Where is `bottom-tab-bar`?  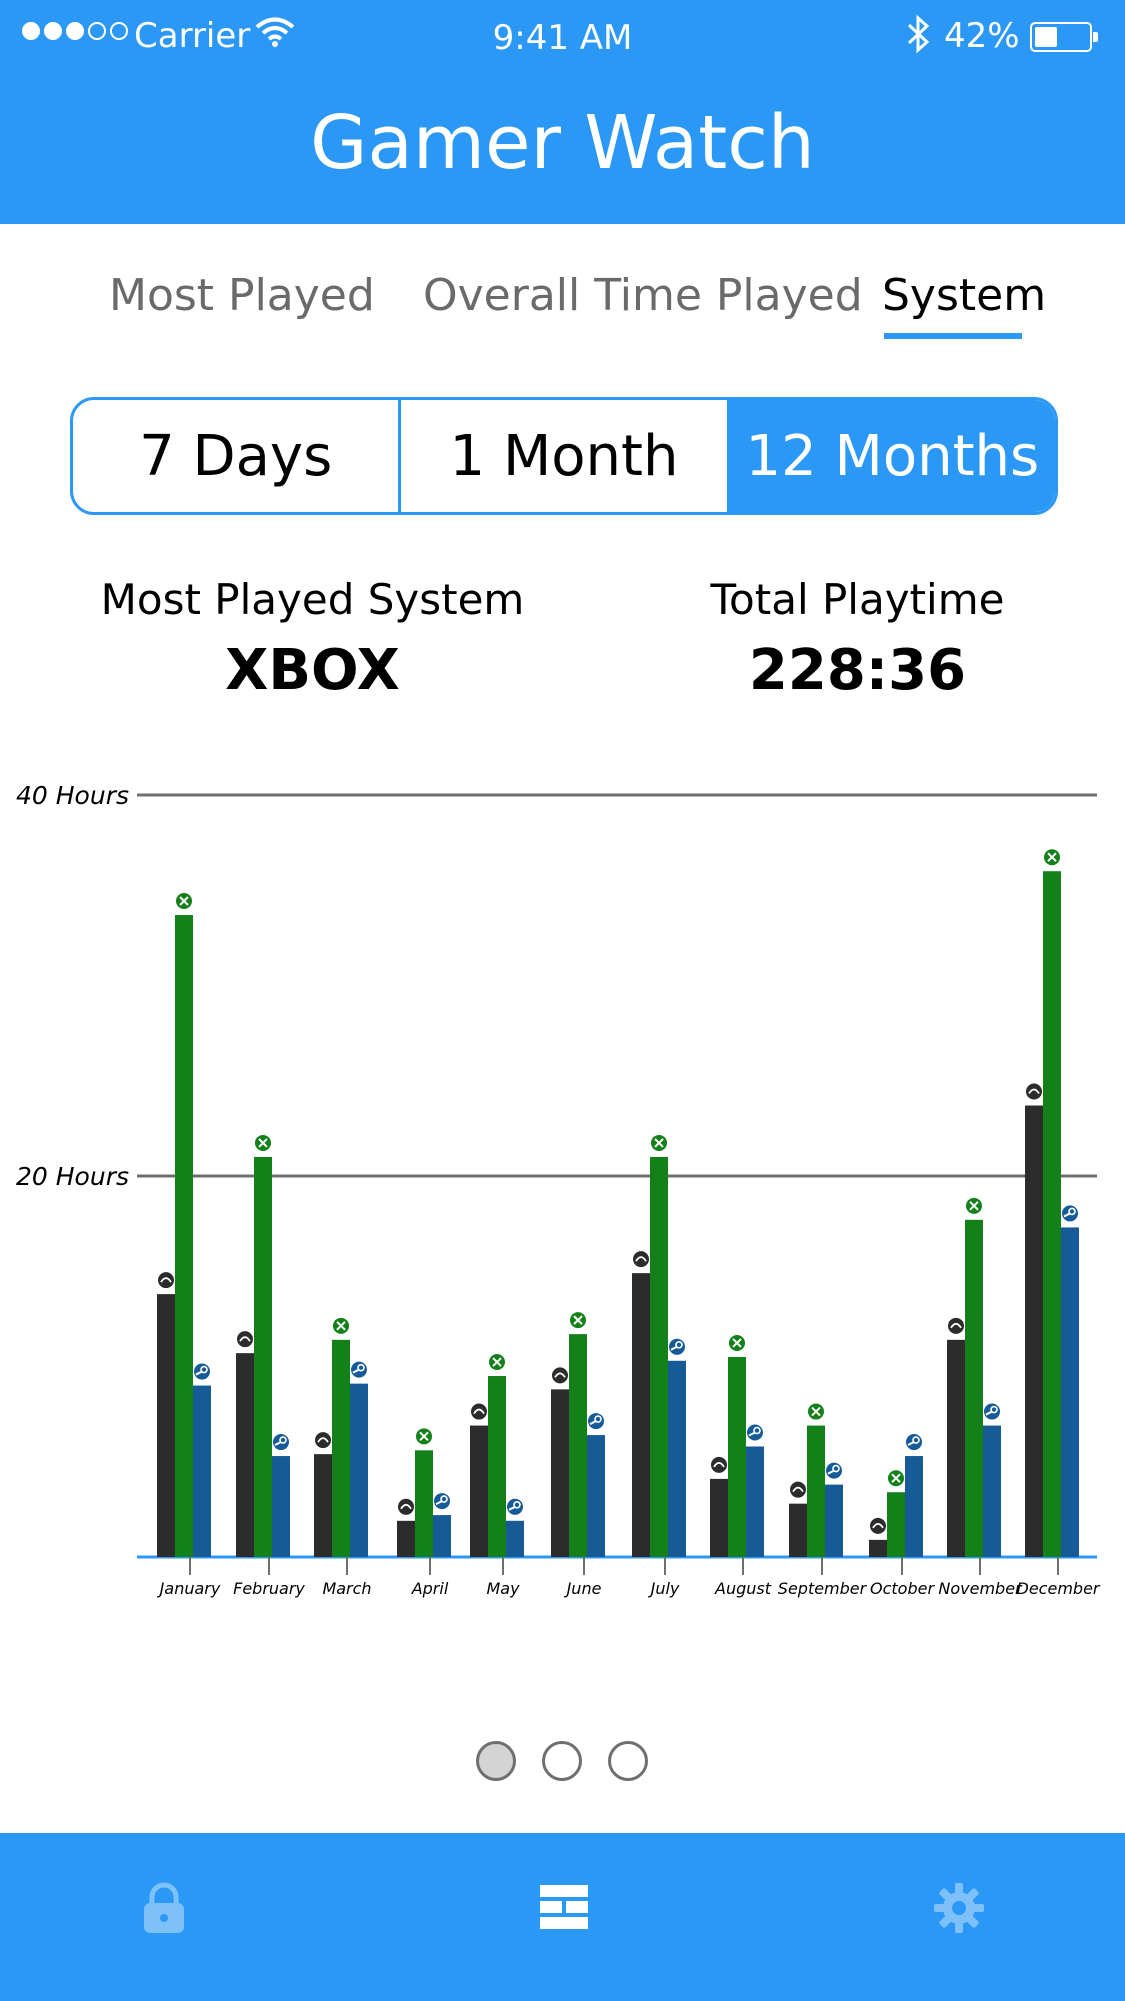
bottom-tab-bar is located at coordinates (562, 1917).